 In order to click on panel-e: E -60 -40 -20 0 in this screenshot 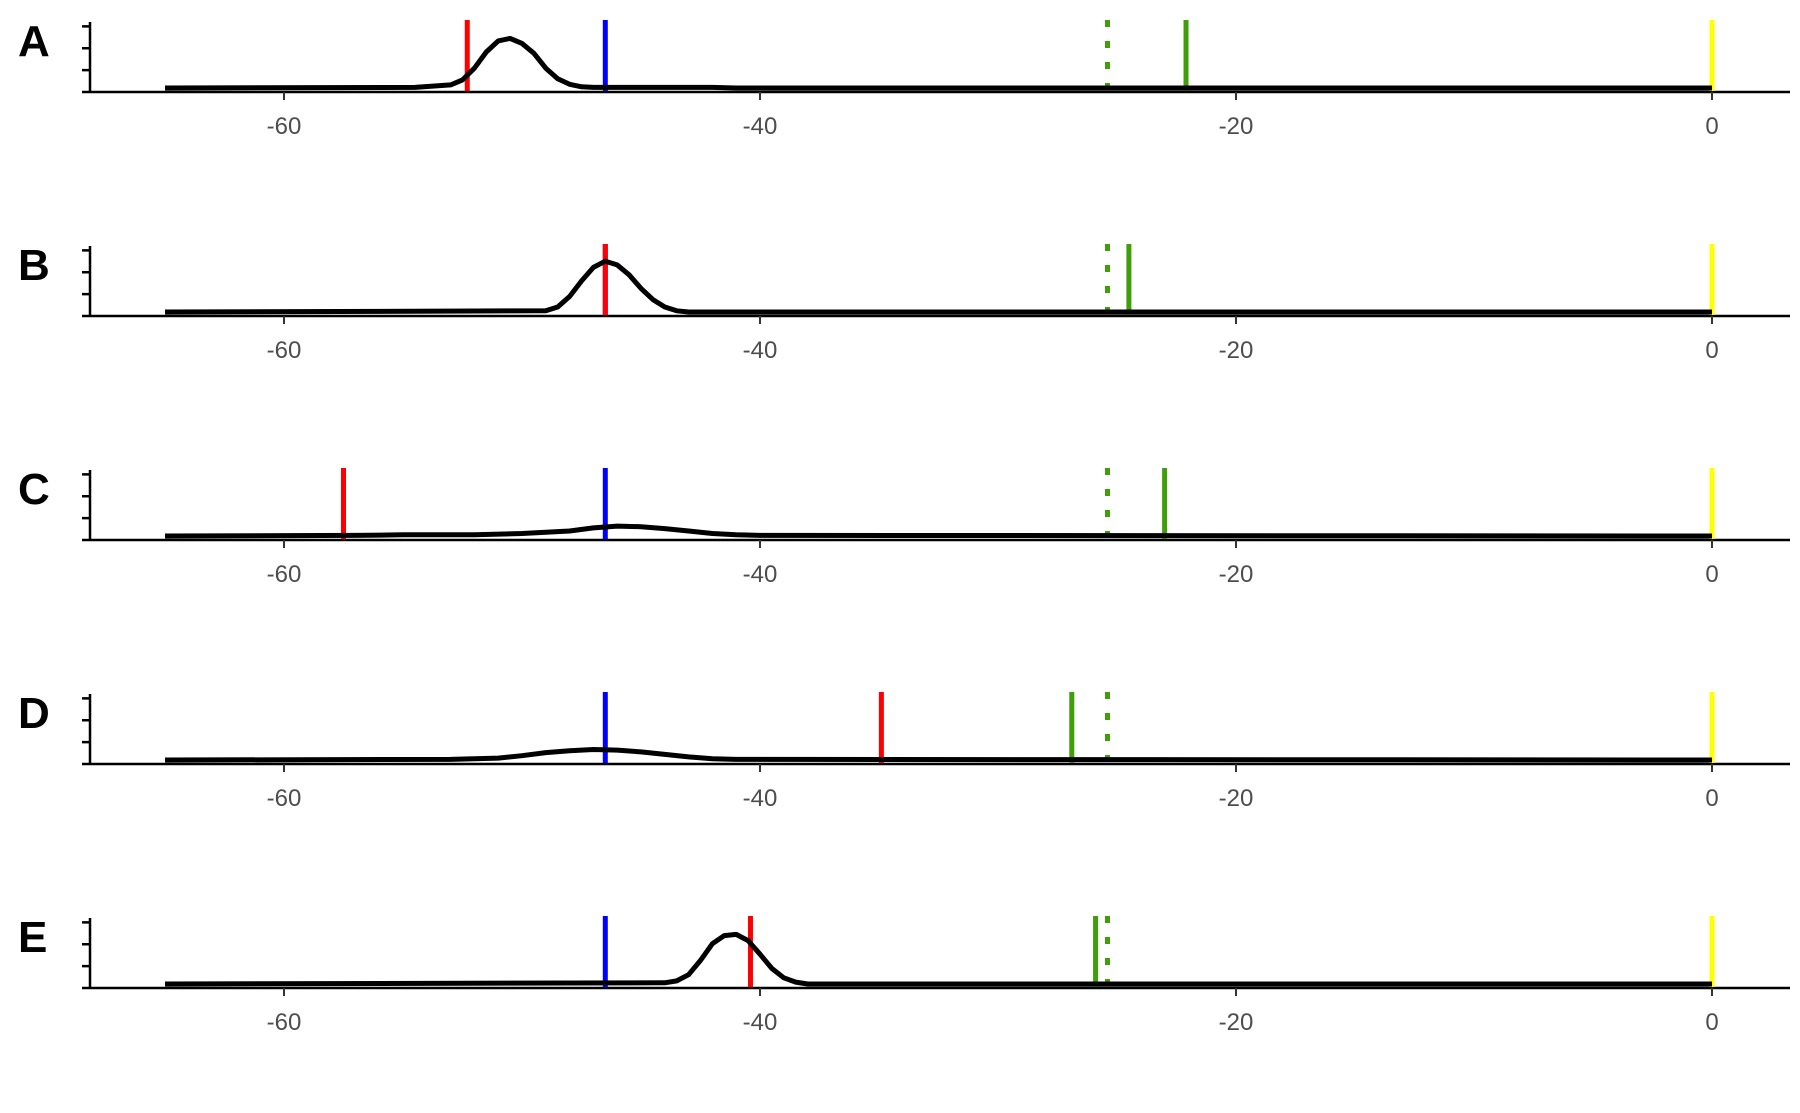, I will do `click(904, 974)`.